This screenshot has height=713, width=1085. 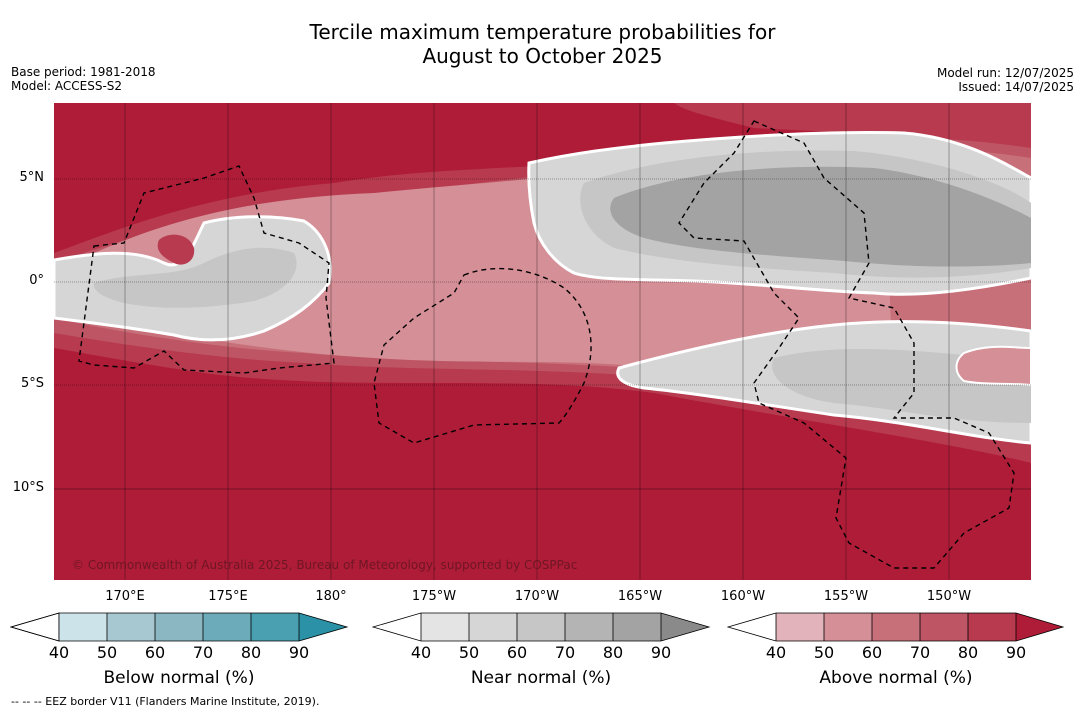 I want to click on colorbar-below-high-extension, so click(x=323, y=627).